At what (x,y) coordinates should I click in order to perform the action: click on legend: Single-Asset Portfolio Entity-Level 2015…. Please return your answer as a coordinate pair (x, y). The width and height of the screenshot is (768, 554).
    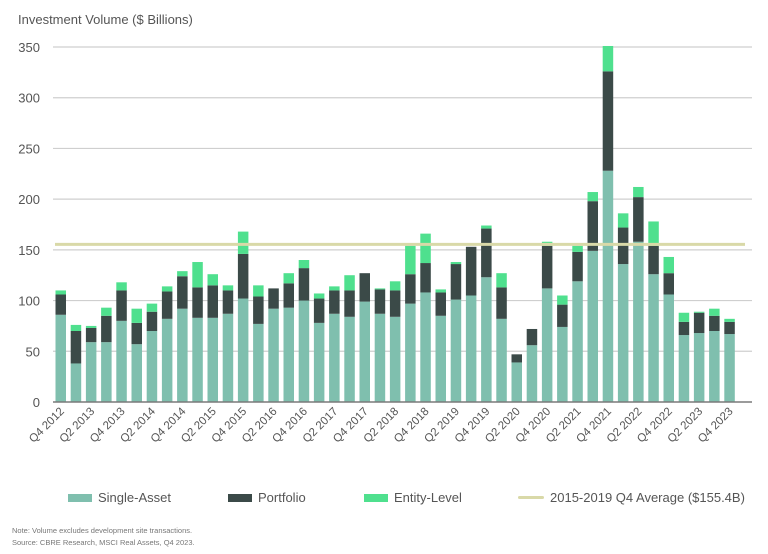
    Looking at the image, I should click on (384, 501).